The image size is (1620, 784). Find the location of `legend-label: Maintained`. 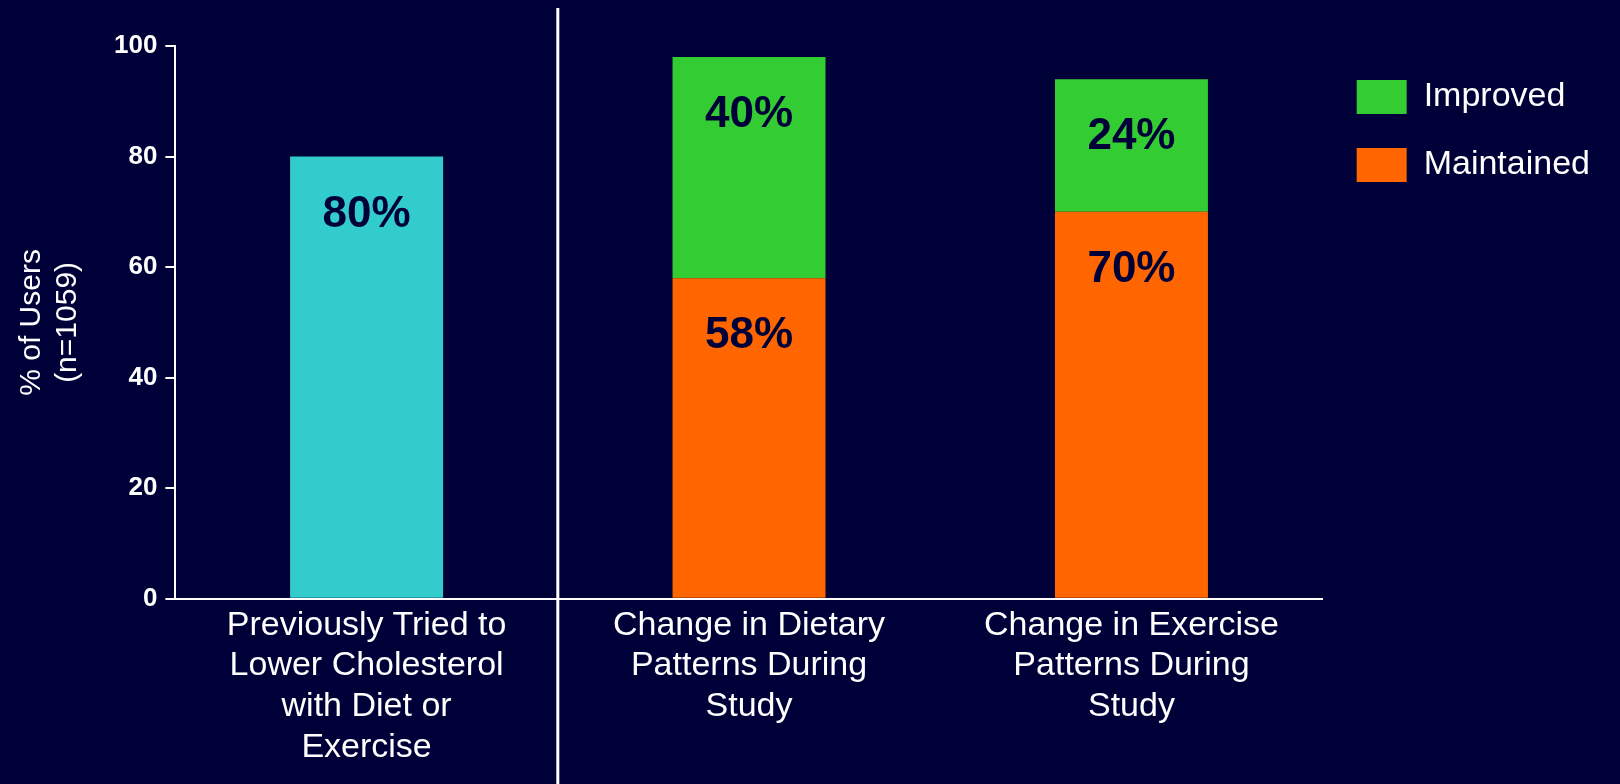

legend-label: Maintained is located at coordinates (1507, 162).